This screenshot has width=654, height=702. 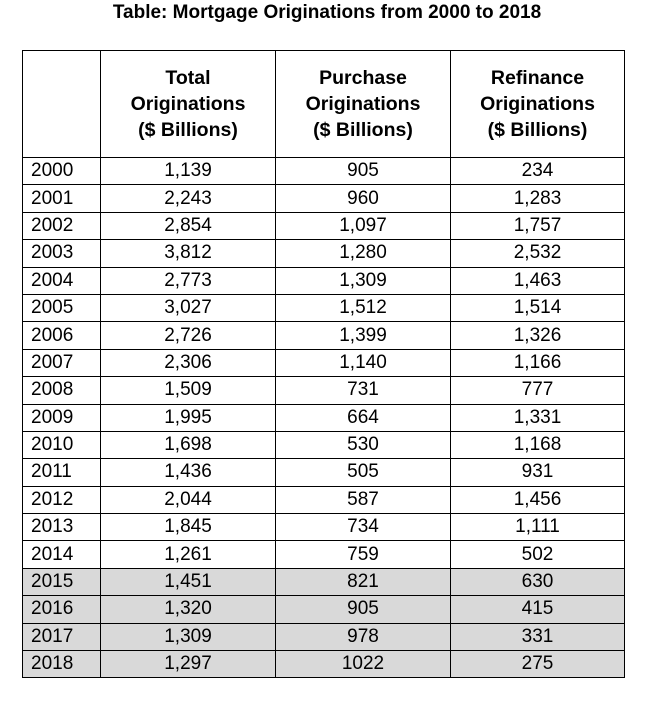 What do you see at coordinates (61, 554) in the screenshot?
I see `cell-year: 2014` at bounding box center [61, 554].